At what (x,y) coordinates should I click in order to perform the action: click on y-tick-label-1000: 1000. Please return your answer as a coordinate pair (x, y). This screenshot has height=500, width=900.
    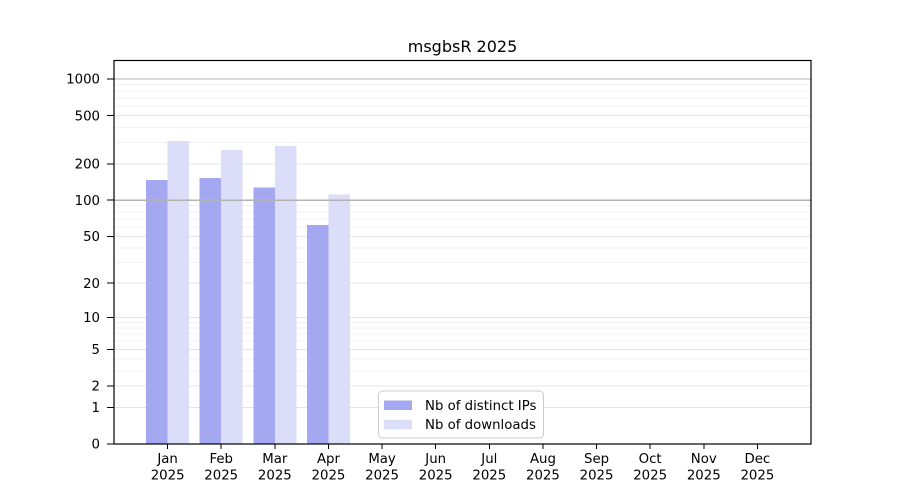
    Looking at the image, I should click on (83, 80).